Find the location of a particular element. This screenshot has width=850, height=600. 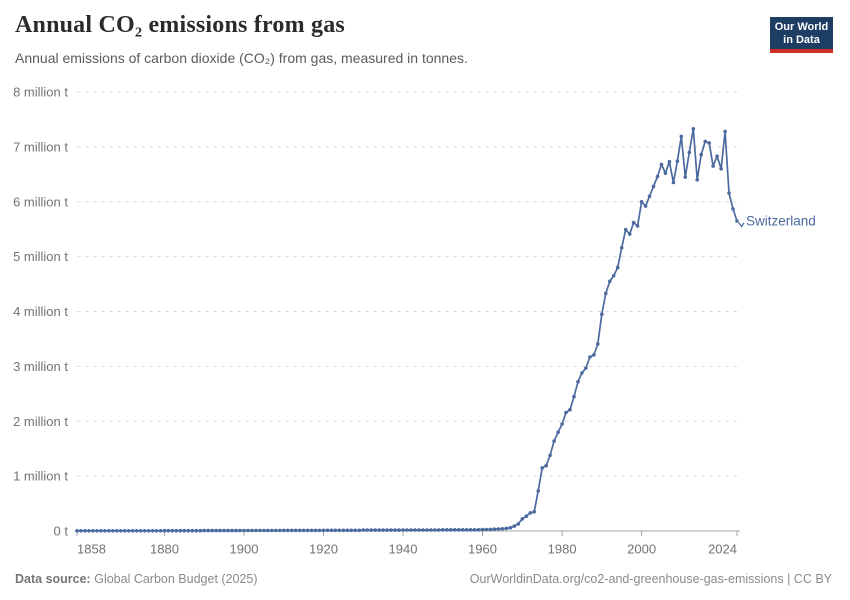

series-label-switzerland: Switzerland is located at coordinates (781, 221).